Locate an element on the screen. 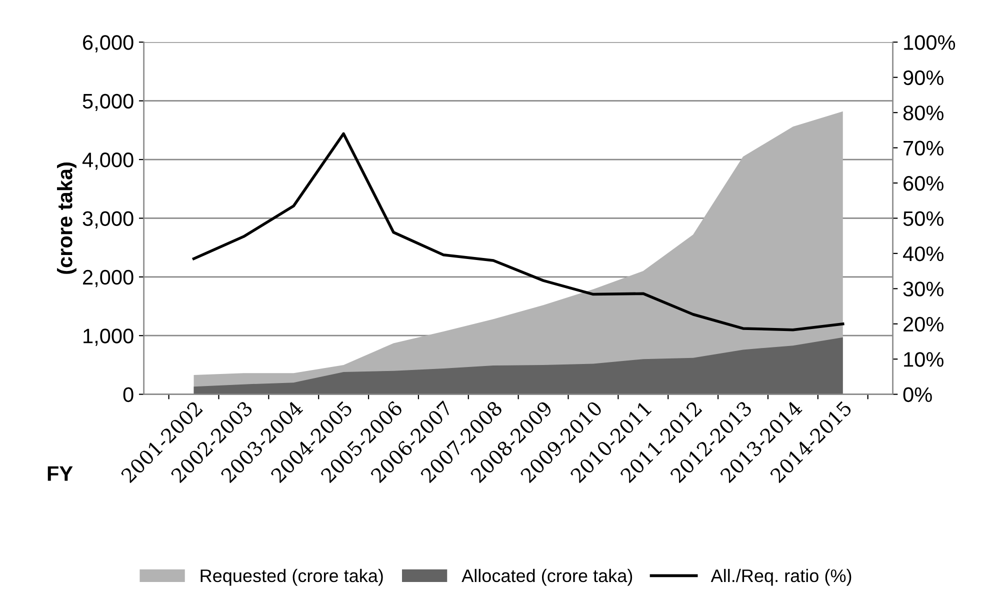  y-axis-title: (crore taka) is located at coordinates (66, 218).